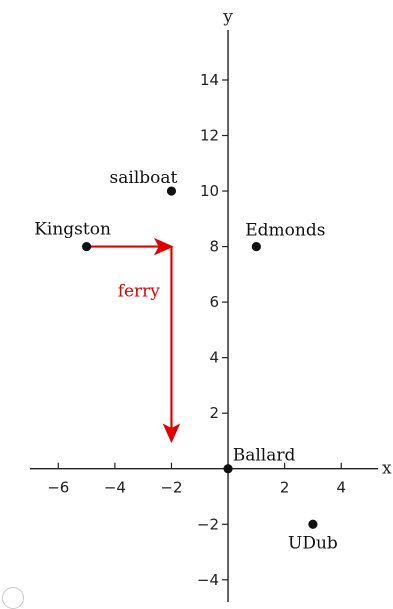 This screenshot has width=393, height=609. What do you see at coordinates (208, 524) in the screenshot?
I see `y-tick-label: −2` at bounding box center [208, 524].